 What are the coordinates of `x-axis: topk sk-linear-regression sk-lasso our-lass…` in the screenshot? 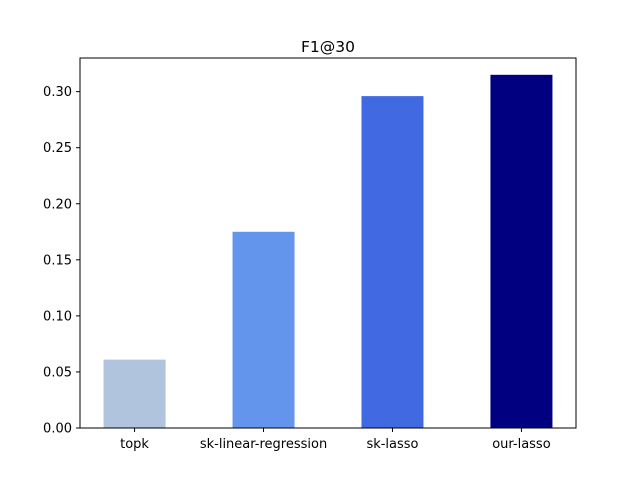 It's located at (335, 440).